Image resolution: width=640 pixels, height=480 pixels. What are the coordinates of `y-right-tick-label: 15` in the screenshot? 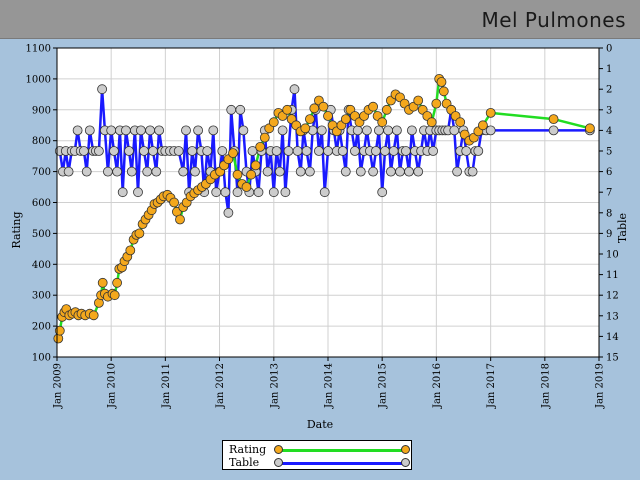 It's located at (612, 358).